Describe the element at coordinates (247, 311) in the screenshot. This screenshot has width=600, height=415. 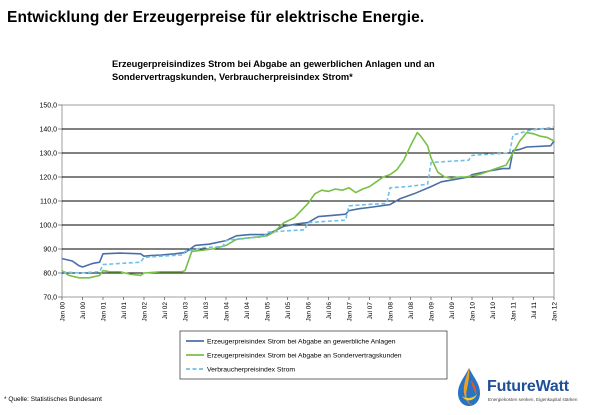
I see `x-tick-label: Jul 04` at that location.